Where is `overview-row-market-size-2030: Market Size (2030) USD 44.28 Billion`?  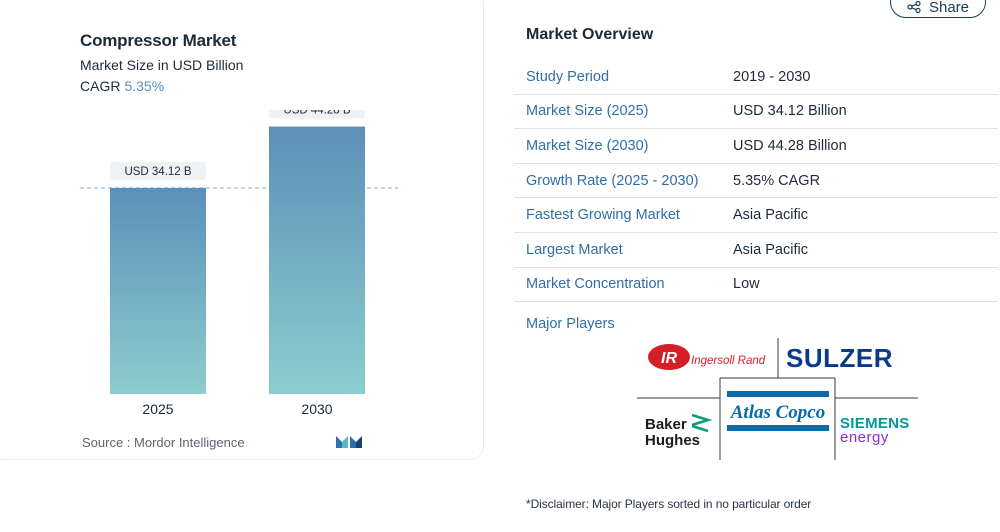
overview-row-market-size-2030: Market Size (2030) USD 44.28 Billion is located at coordinates (756, 146).